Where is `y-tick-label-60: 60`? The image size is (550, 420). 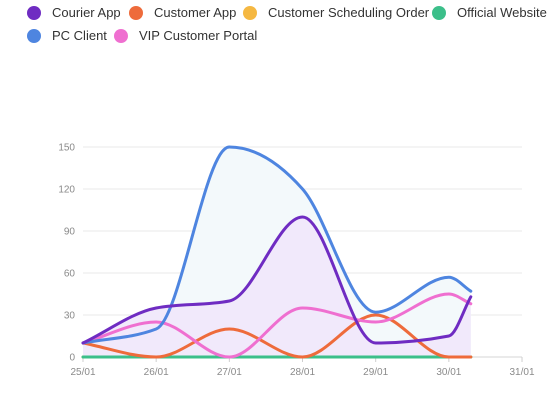
y-tick-label-60: 60 is located at coordinates (70, 274).